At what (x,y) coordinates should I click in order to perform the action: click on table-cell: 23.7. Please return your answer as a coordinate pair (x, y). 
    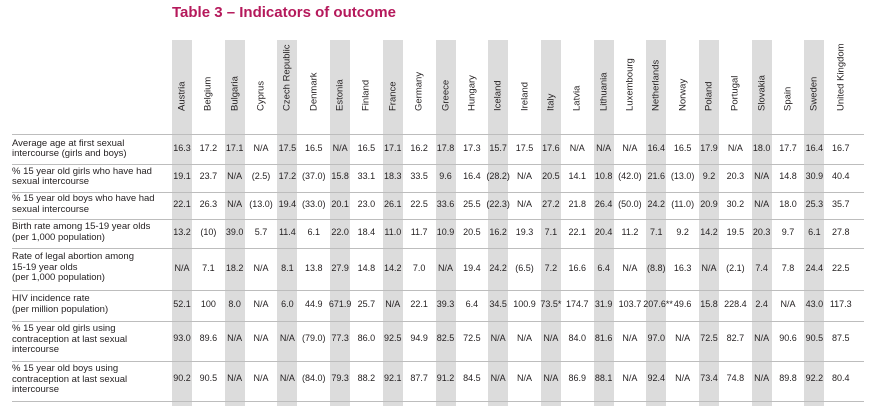
    Looking at the image, I should click on (208, 176).